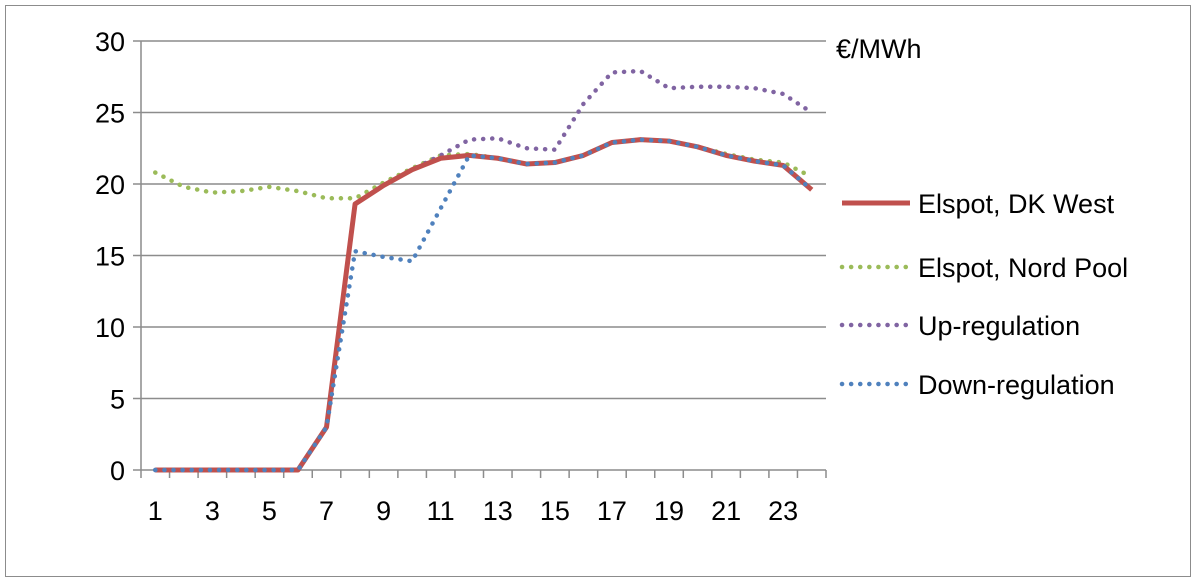 The width and height of the screenshot is (1198, 583). What do you see at coordinates (110, 185) in the screenshot?
I see `y-tick-label: 20` at bounding box center [110, 185].